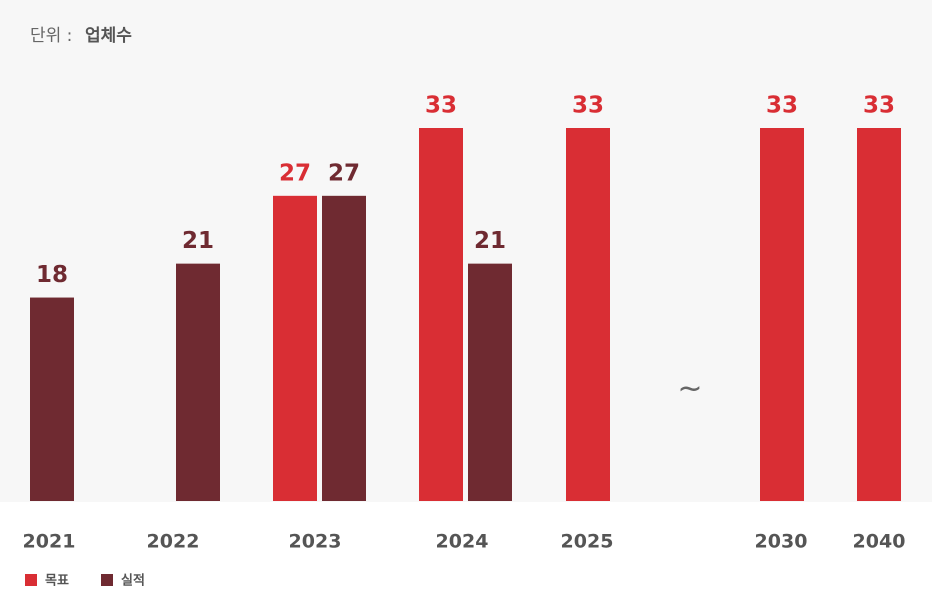  Describe the element at coordinates (133, 581) in the screenshot. I see `legend-label: 실적` at that location.